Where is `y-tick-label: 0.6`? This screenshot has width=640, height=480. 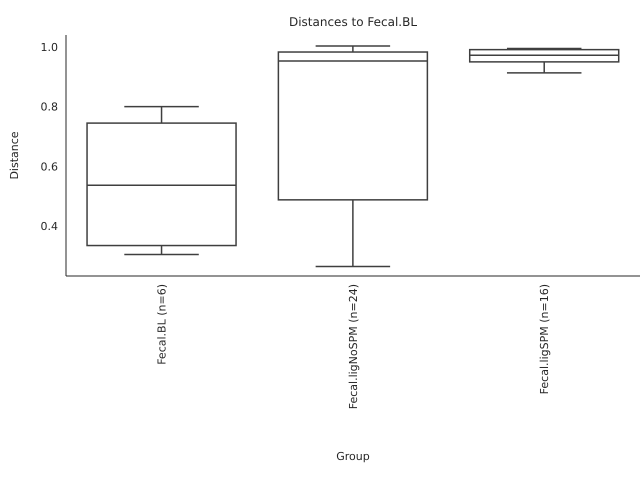 y-tick-label: 0.6 is located at coordinates (49, 167).